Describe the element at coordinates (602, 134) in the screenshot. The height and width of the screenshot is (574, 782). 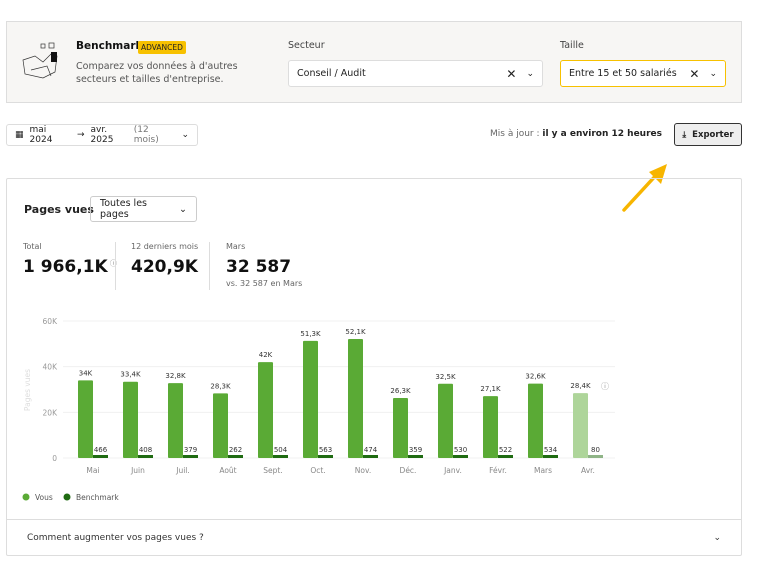
I see `update-value: il y a environ 12 heures` at that location.